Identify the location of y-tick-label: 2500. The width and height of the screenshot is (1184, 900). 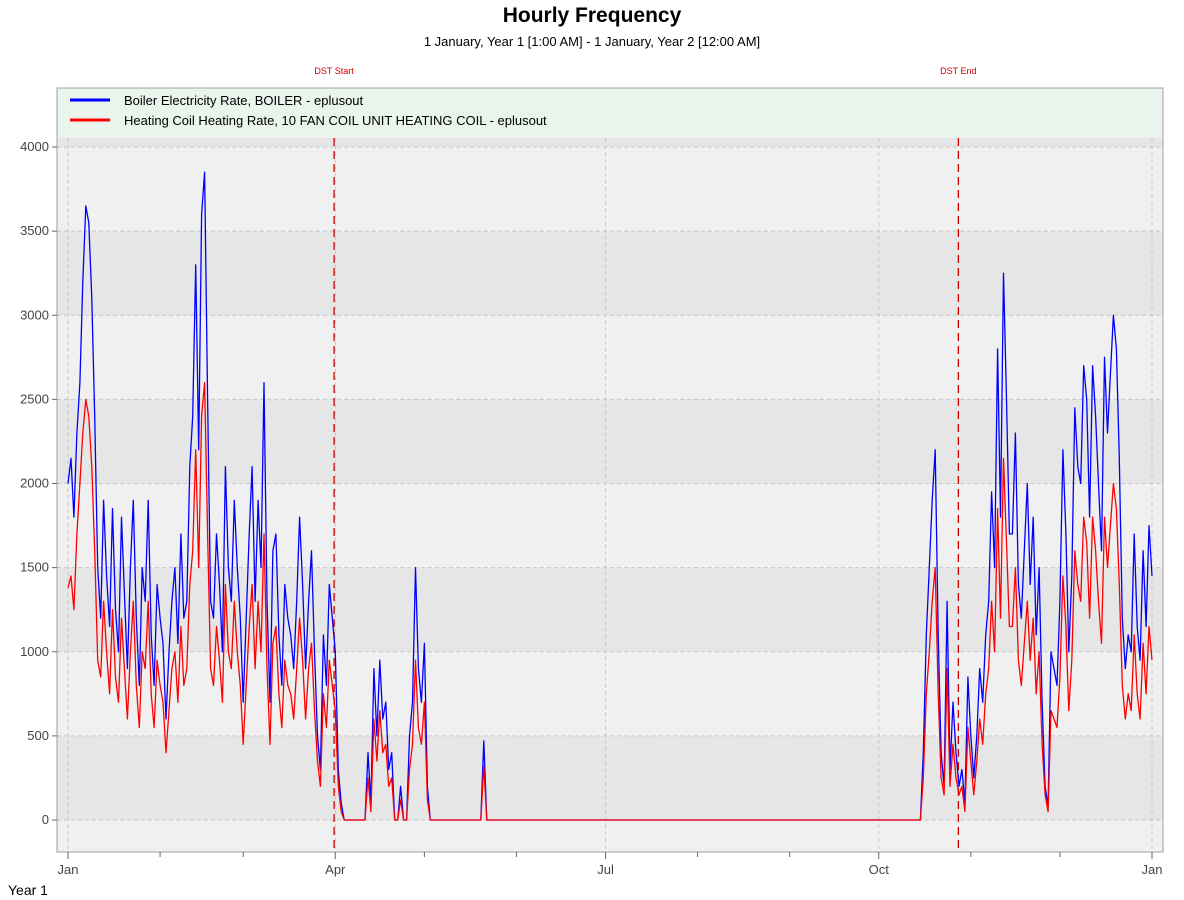
(34, 398).